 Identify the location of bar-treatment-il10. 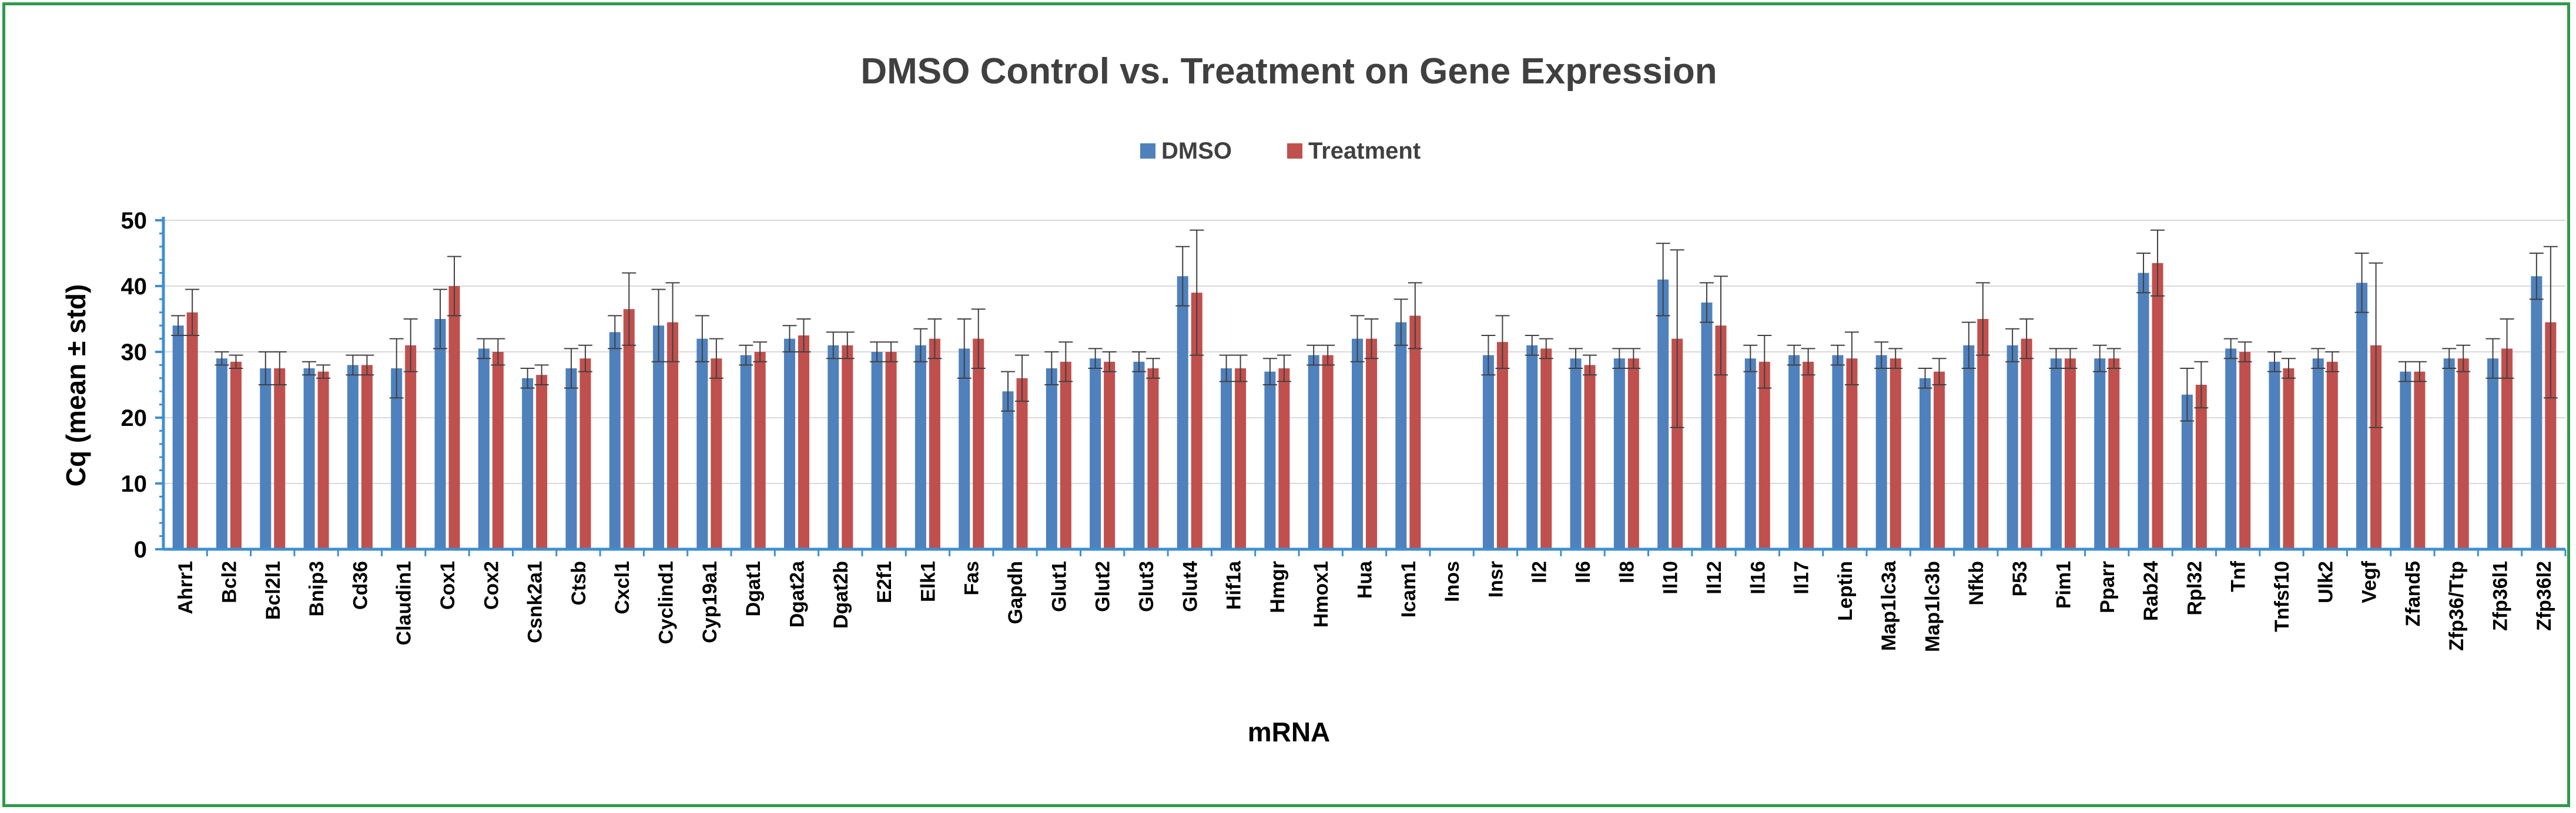
(1677, 443).